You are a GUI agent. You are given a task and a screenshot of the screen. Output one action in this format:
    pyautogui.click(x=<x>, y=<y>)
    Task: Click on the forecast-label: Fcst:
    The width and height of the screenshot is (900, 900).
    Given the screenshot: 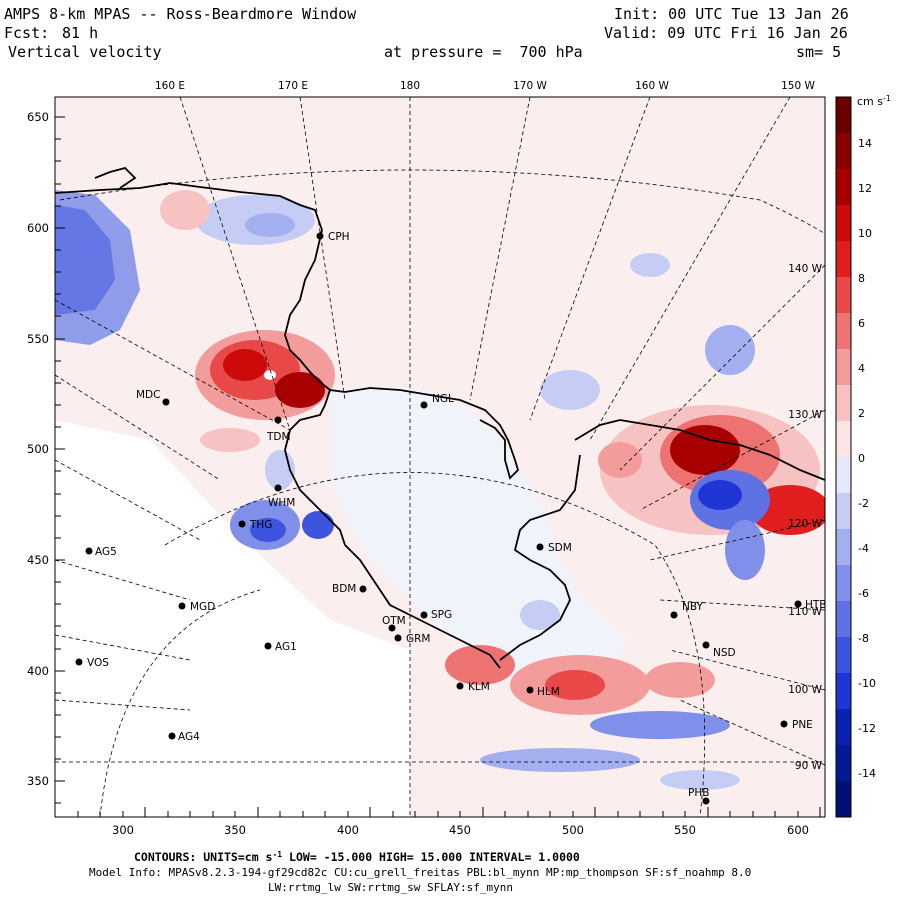 What is the action you would take?
    pyautogui.click(x=27, y=33)
    